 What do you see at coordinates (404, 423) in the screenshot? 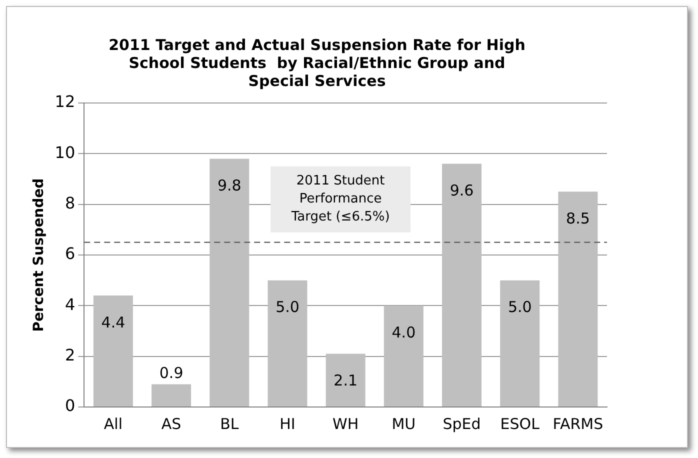
I see `x-tick-label: MU` at bounding box center [404, 423].